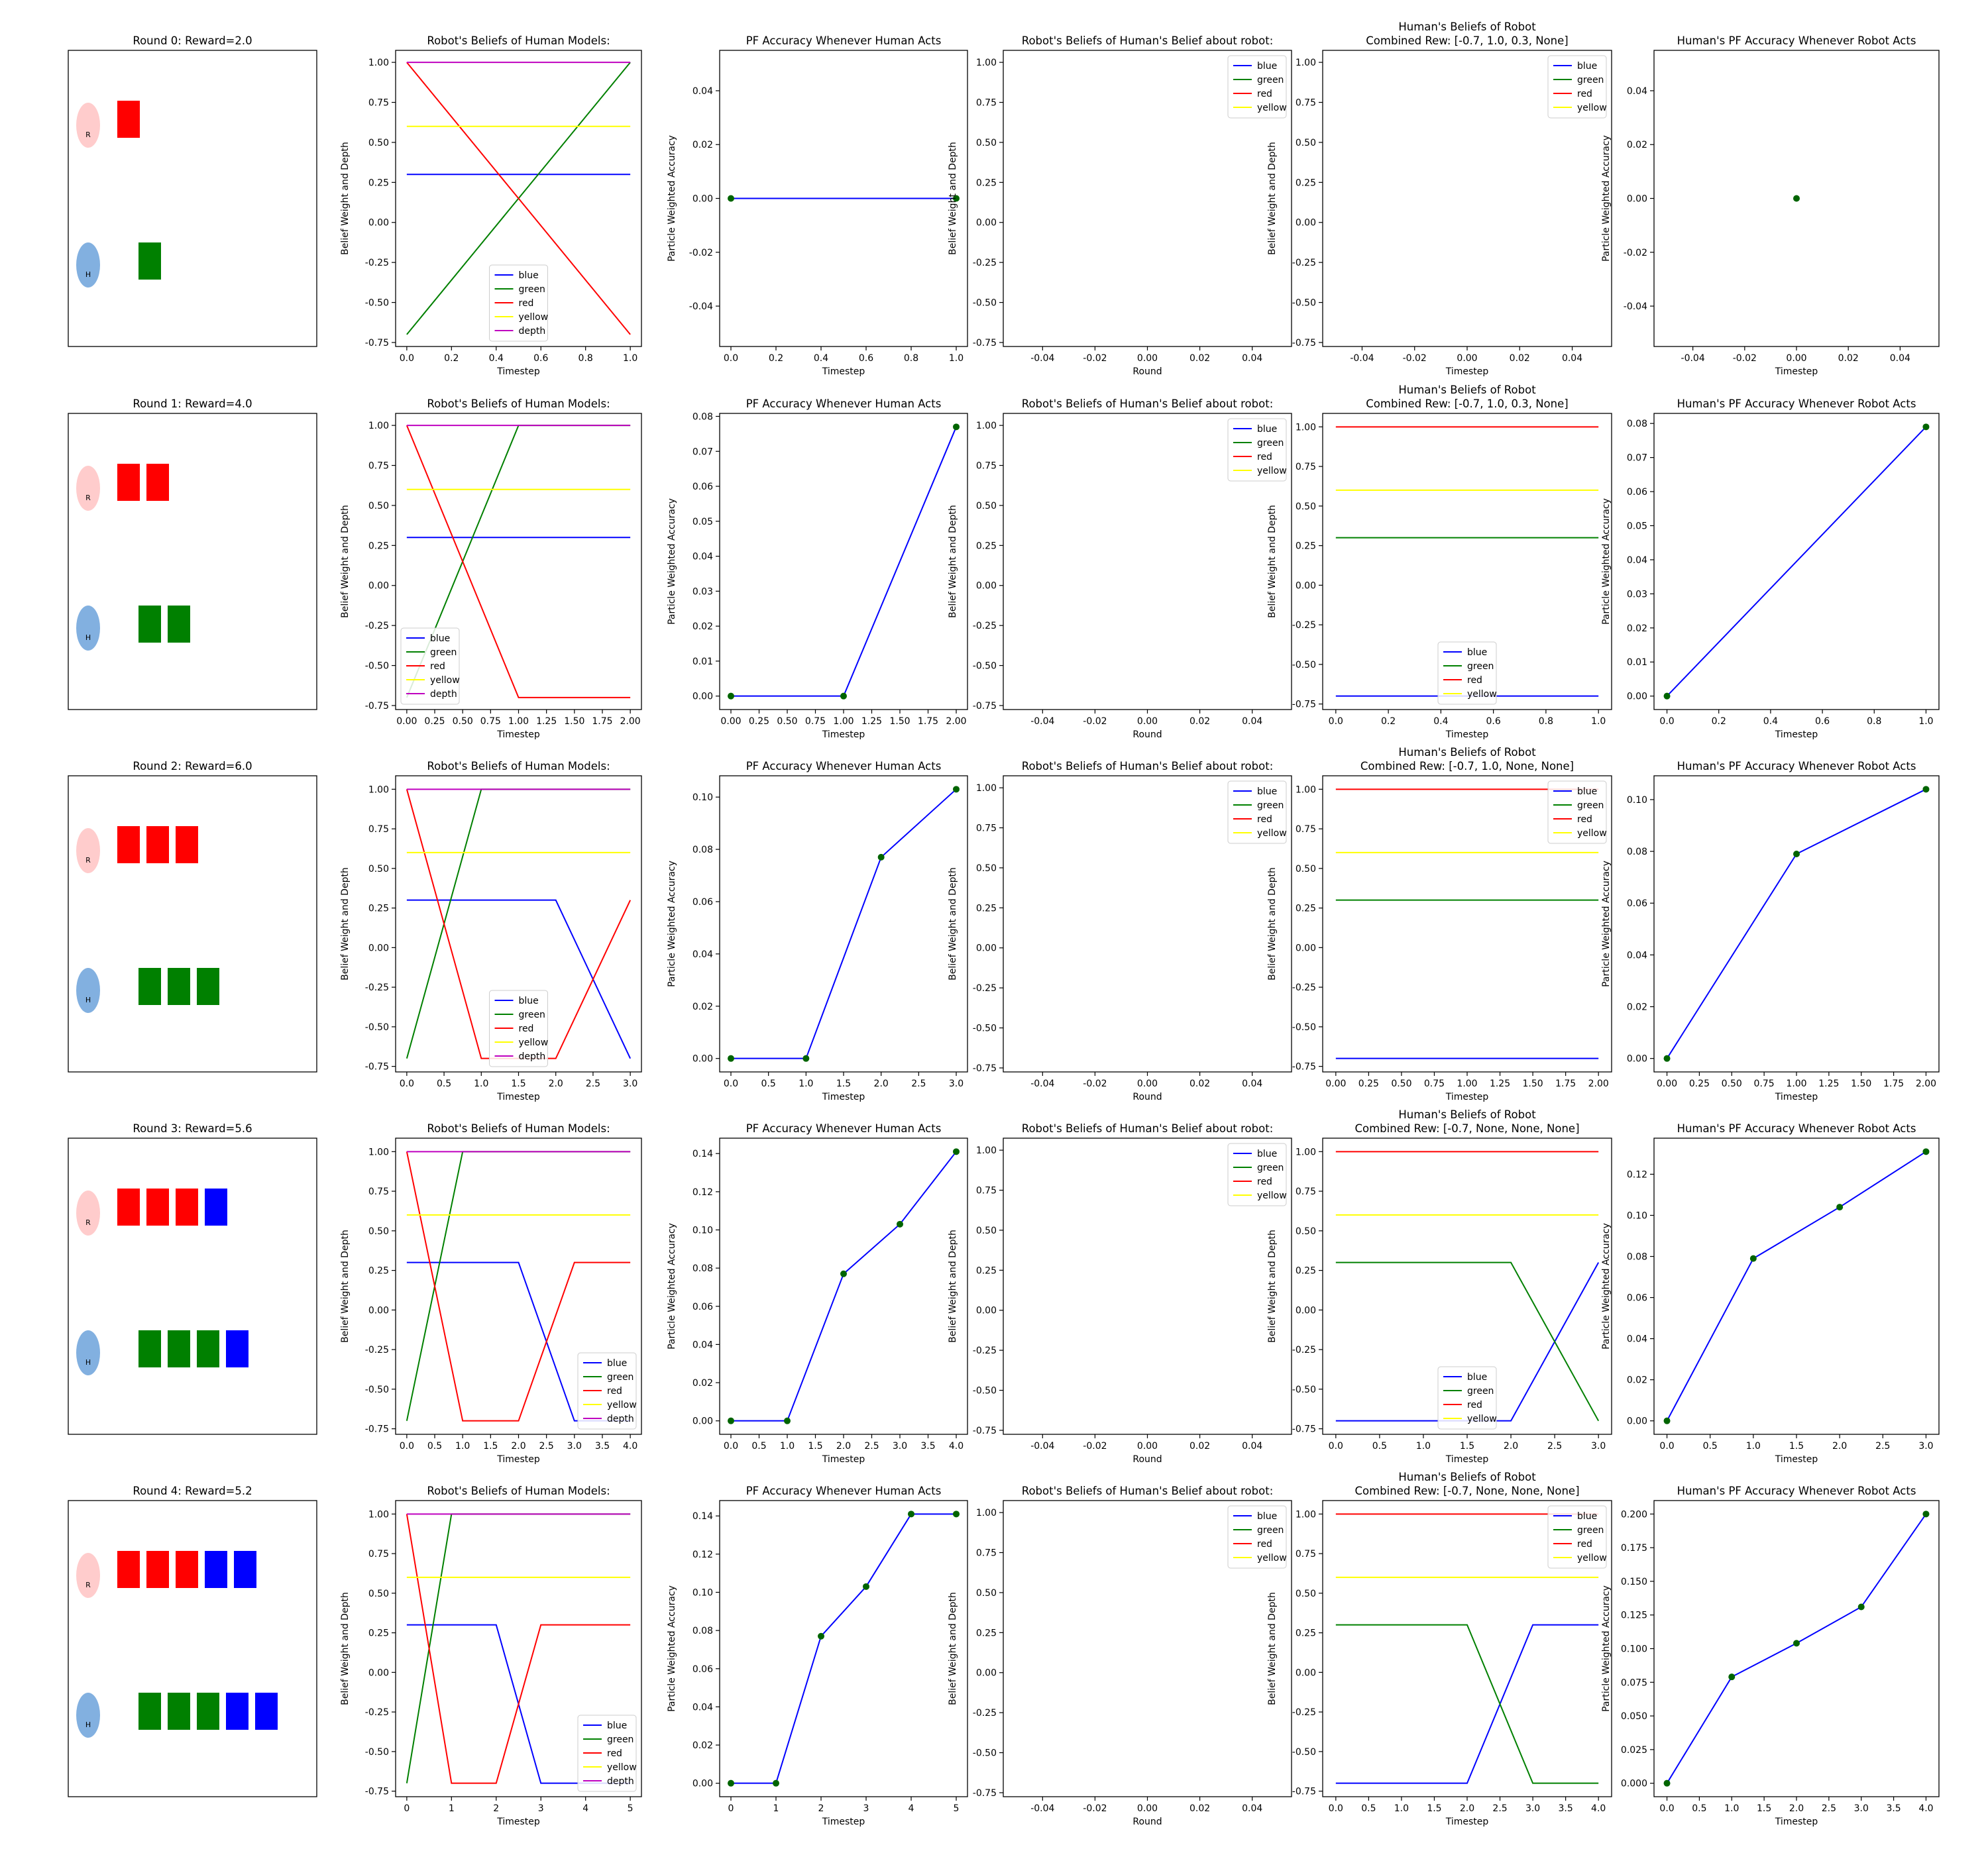 The width and height of the screenshot is (1988, 1855). I want to click on robot-agent-label: R, so click(88, 860).